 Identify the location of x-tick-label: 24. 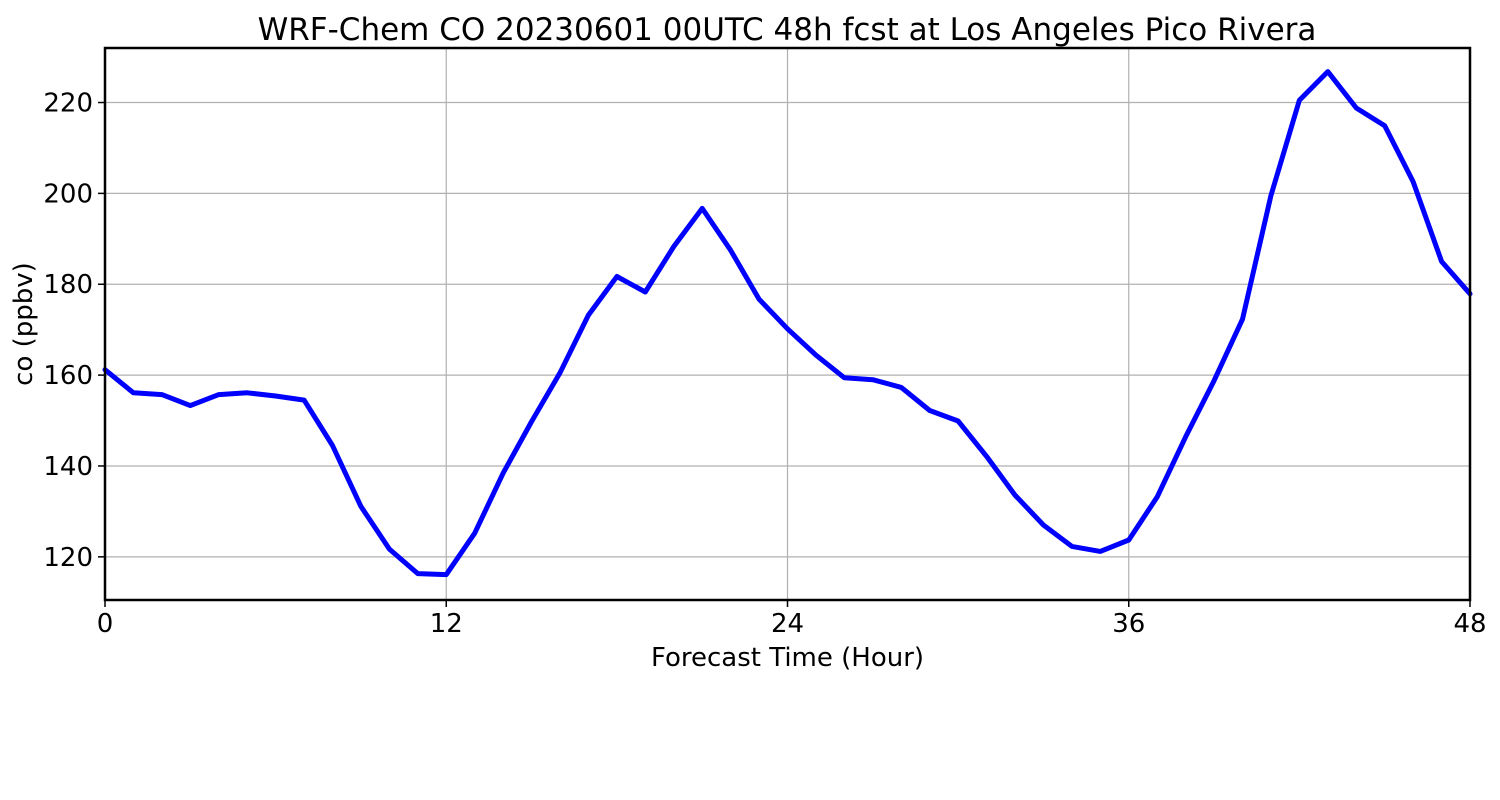
(787, 624).